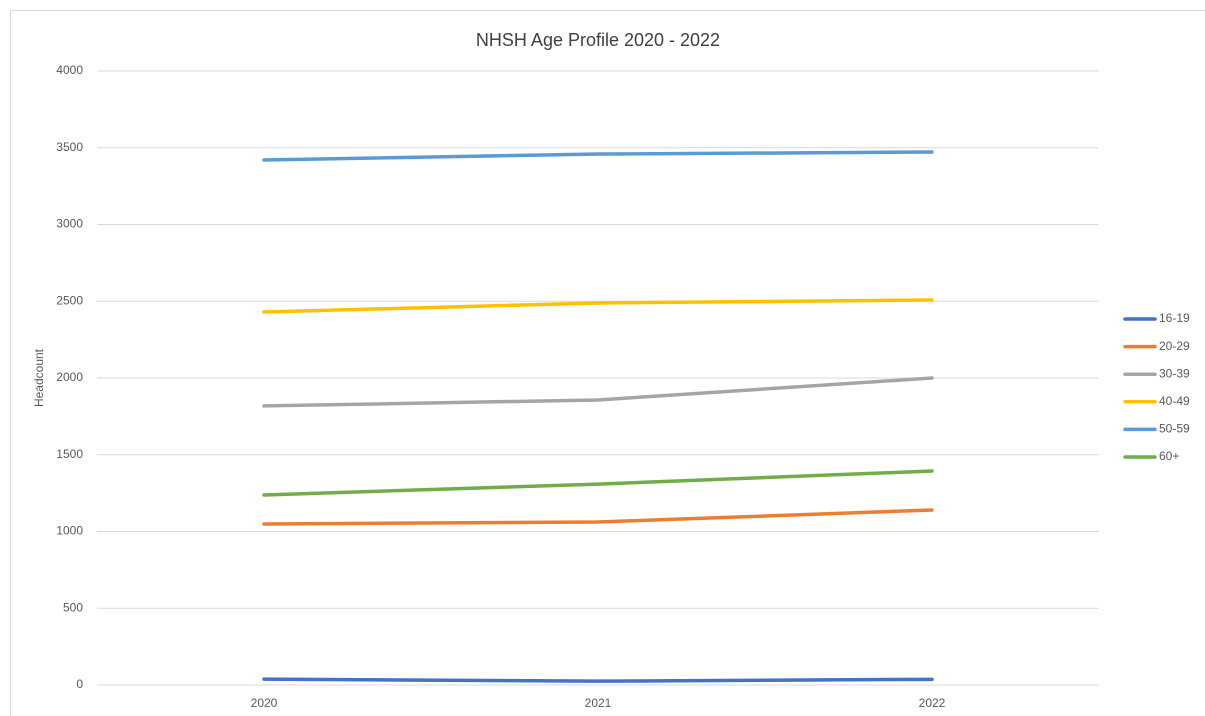 This screenshot has height=716, width=1205. I want to click on x-tick-label: 2021, so click(598, 703).